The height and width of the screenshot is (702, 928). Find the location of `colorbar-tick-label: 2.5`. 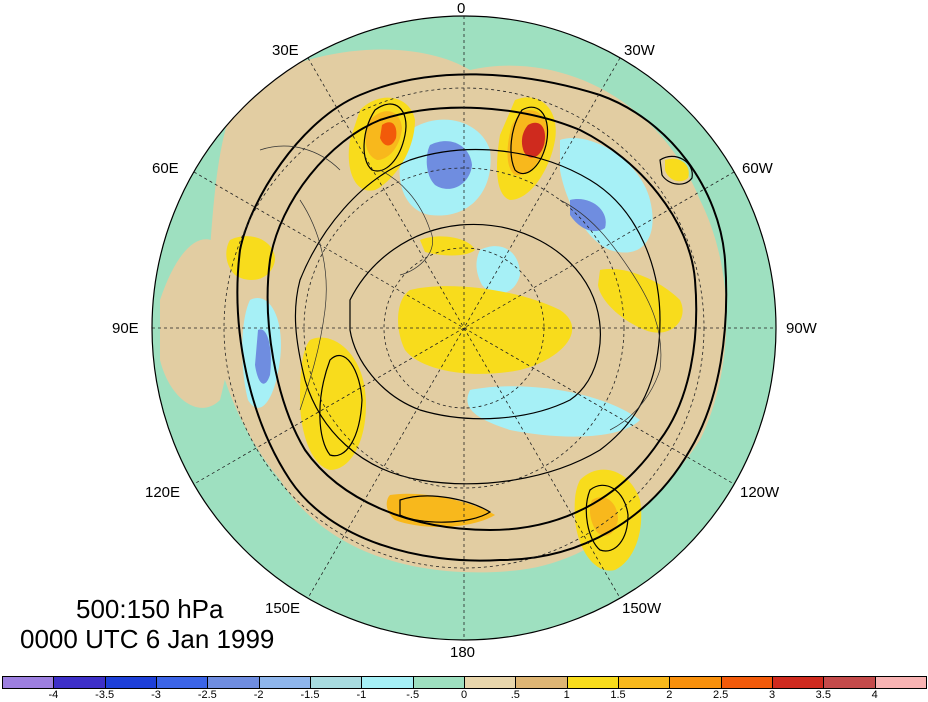

colorbar-tick-label: 2.5 is located at coordinates (721, 695).